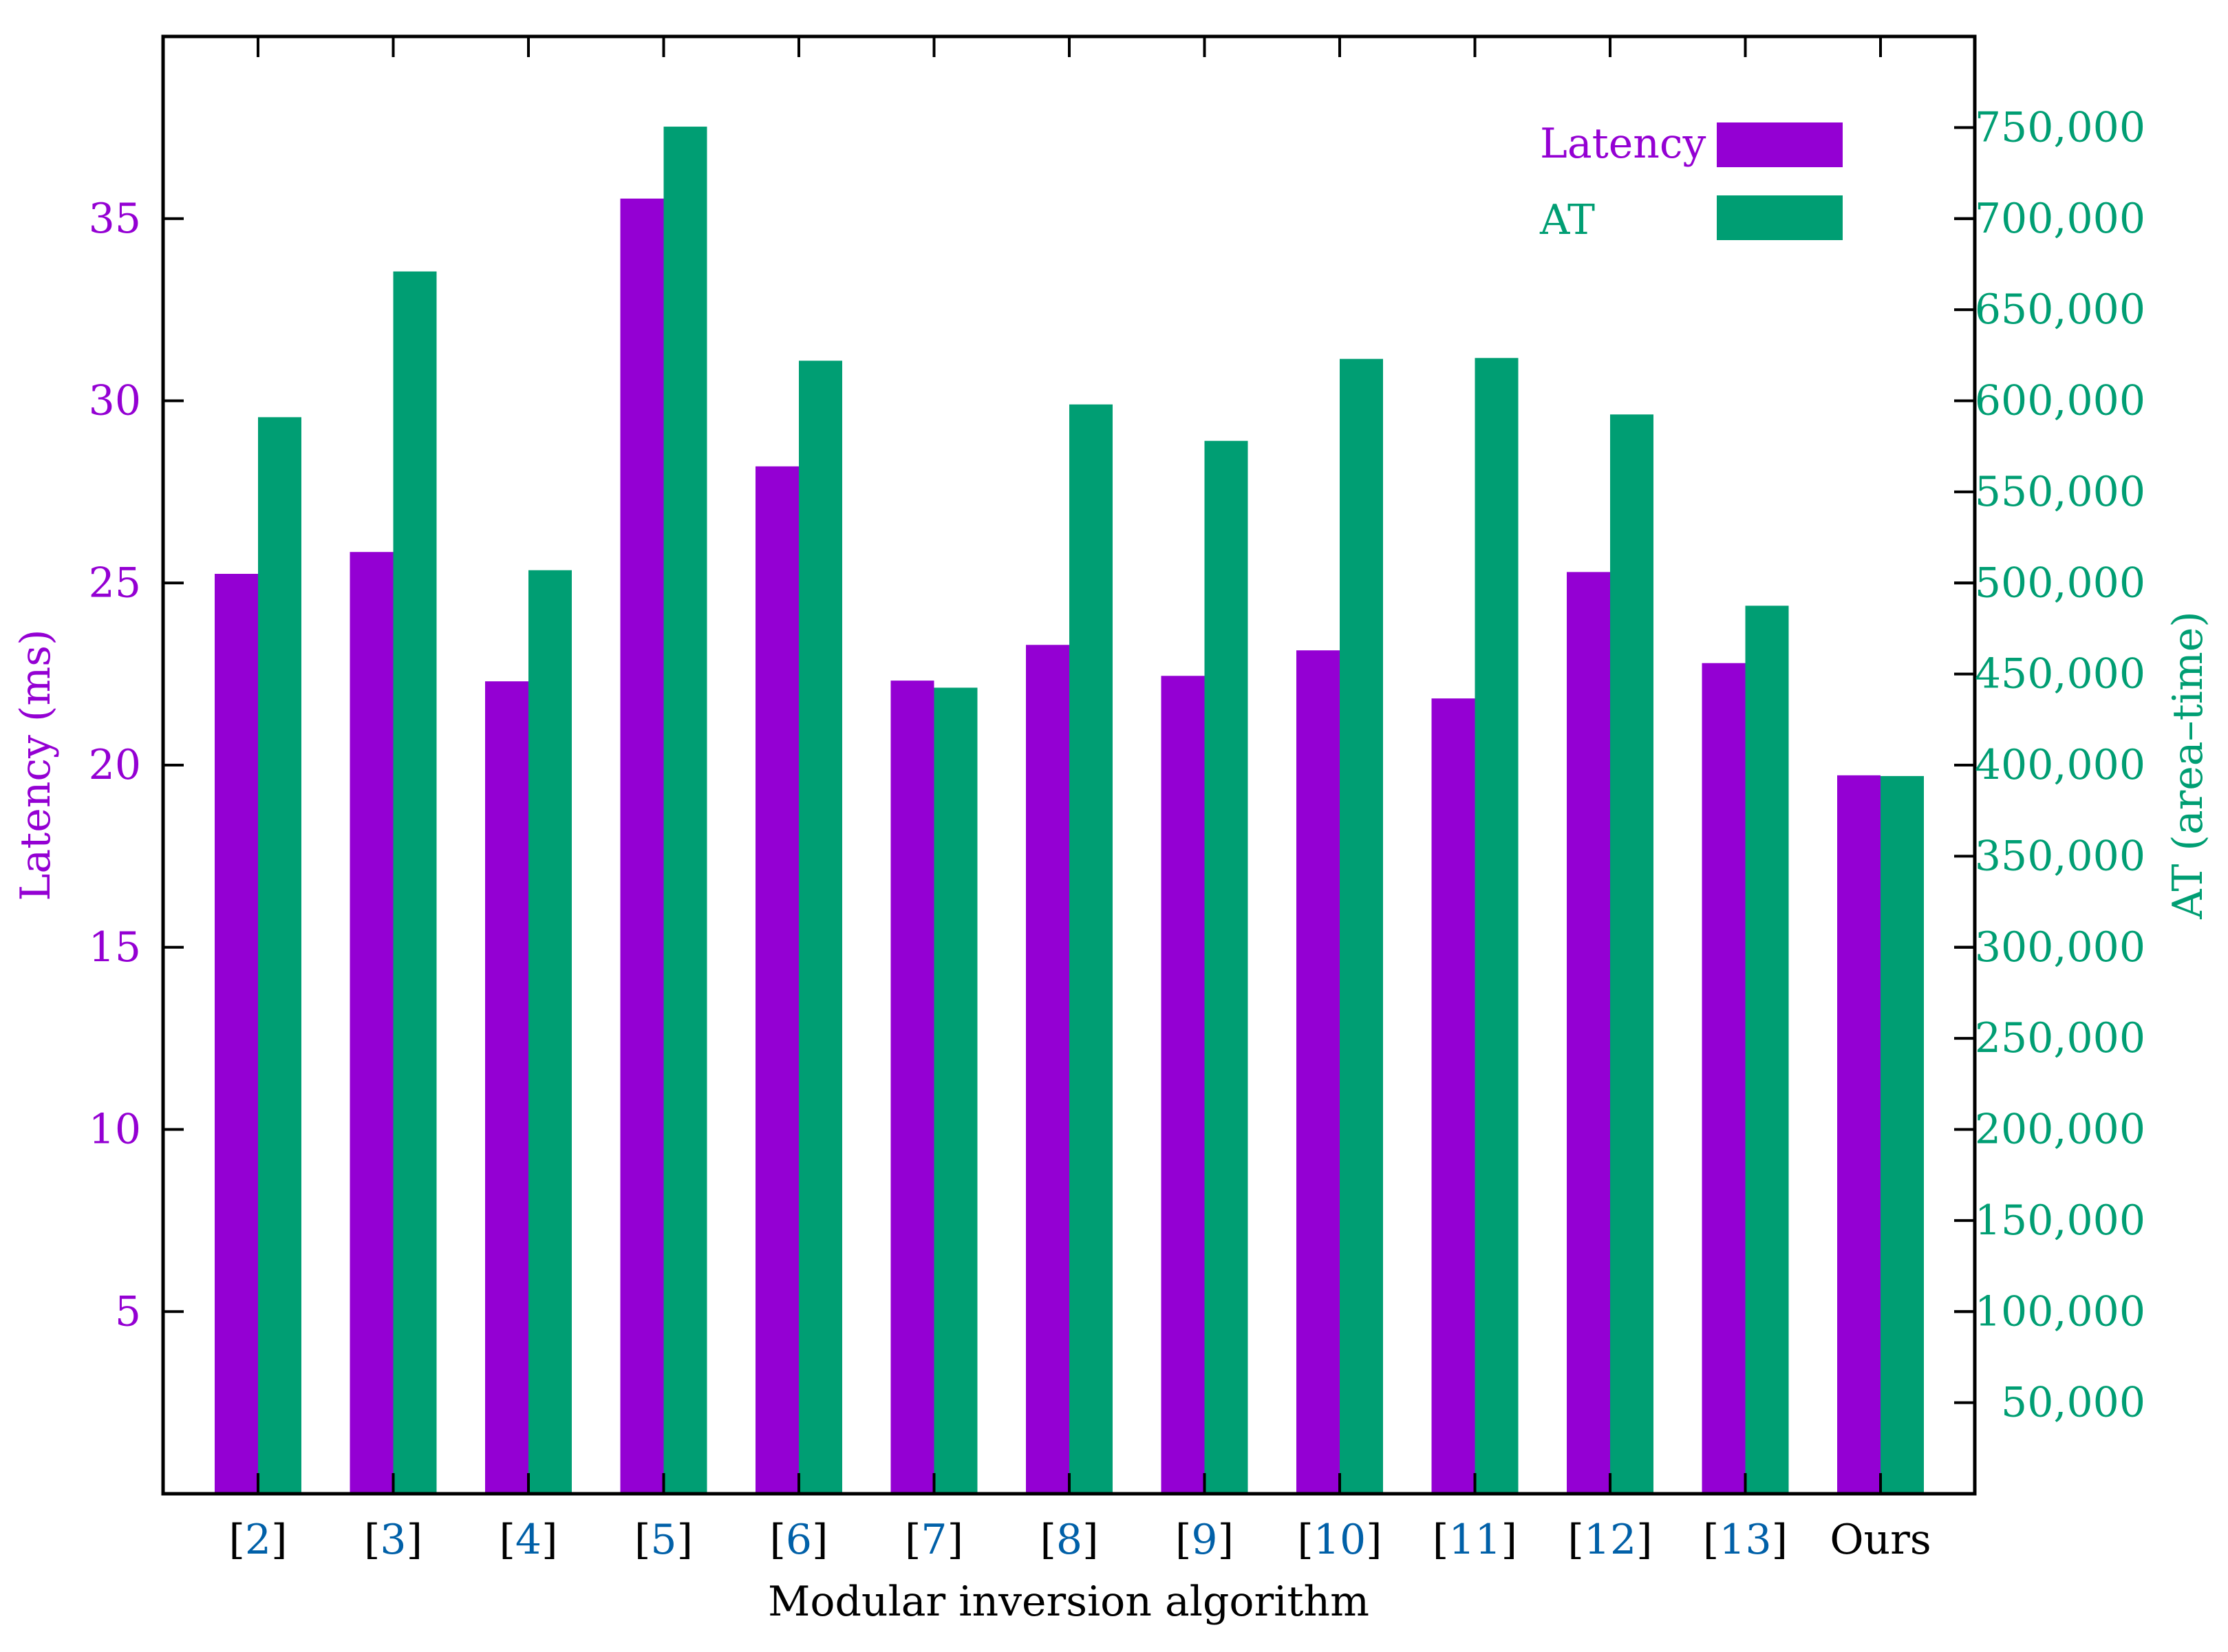  I want to click on x-tick-label-ref: 4, so click(528, 1540).